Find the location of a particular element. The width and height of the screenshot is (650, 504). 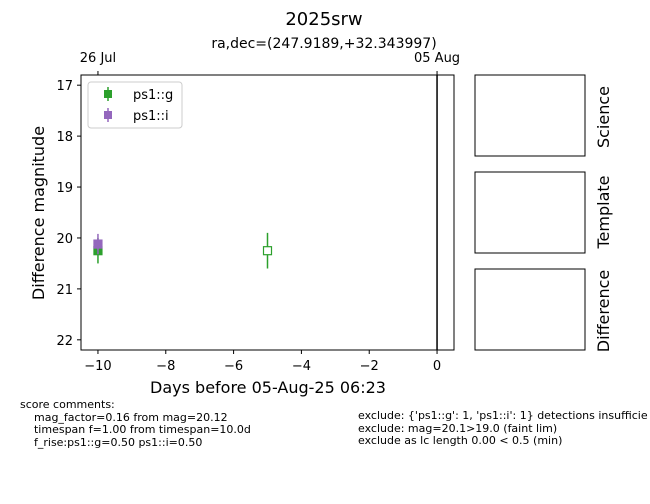

x-tick-label: −2 is located at coordinates (369, 366).